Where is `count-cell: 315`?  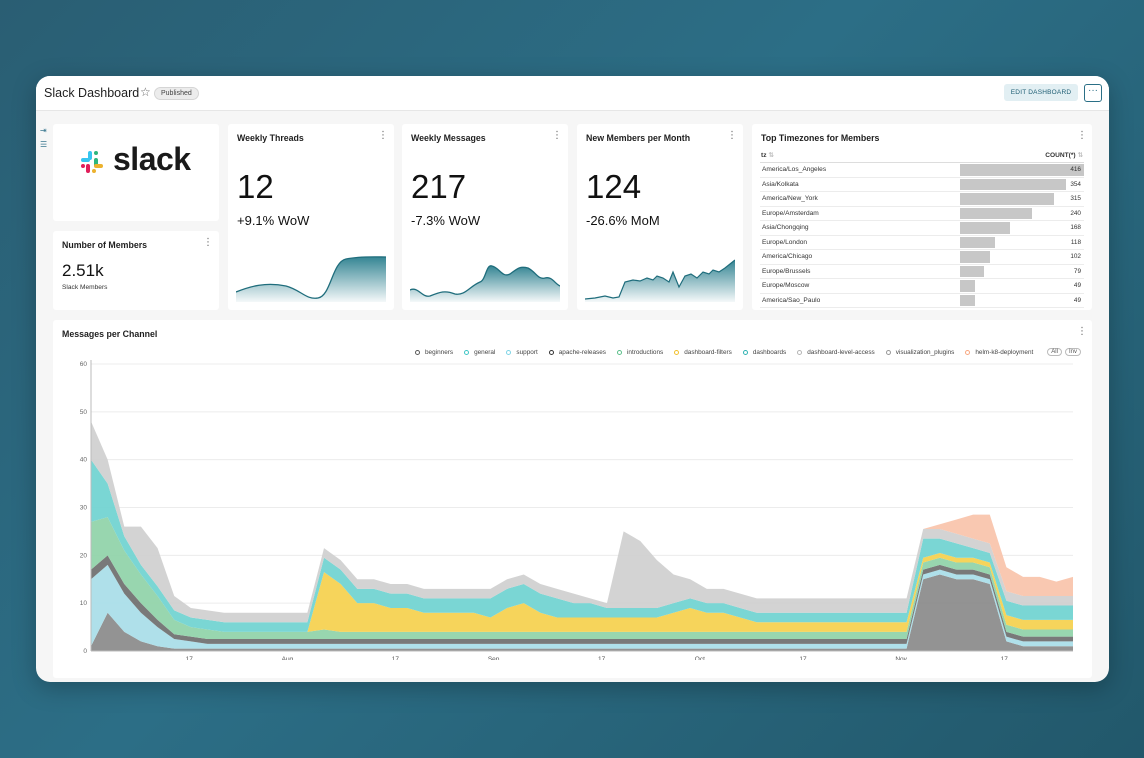 count-cell: 315 is located at coordinates (1022, 199).